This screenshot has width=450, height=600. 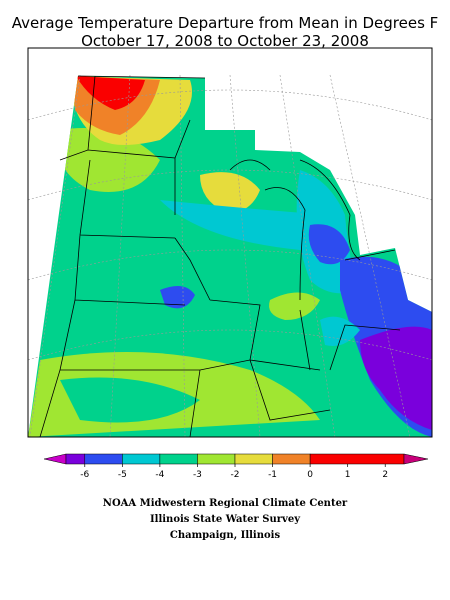 What do you see at coordinates (159, 475) in the screenshot?
I see `colorbar-tick-label: -4` at bounding box center [159, 475].